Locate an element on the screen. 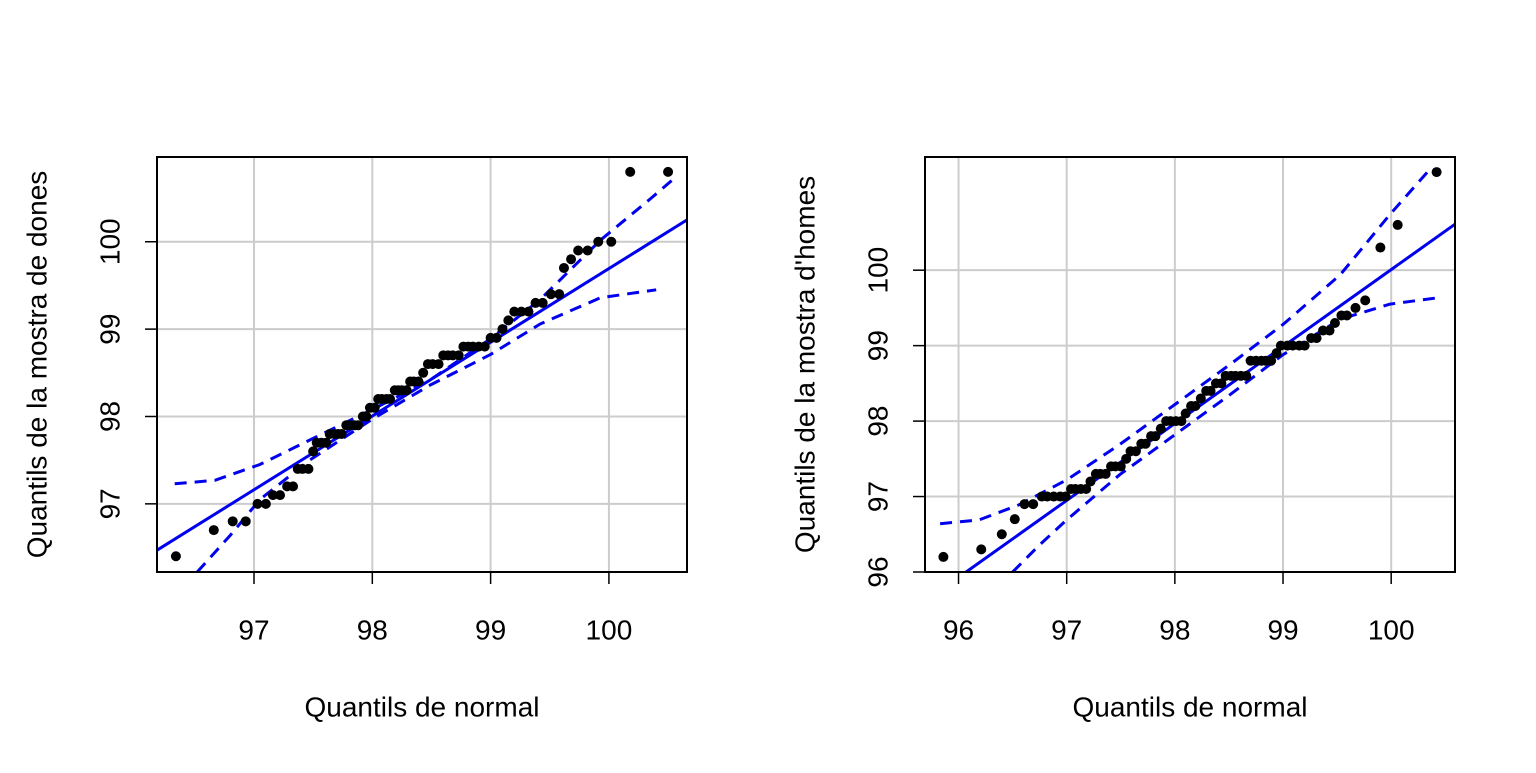 The height and width of the screenshot is (773, 1536). confidence-band-upper is located at coordinates (423, 332).